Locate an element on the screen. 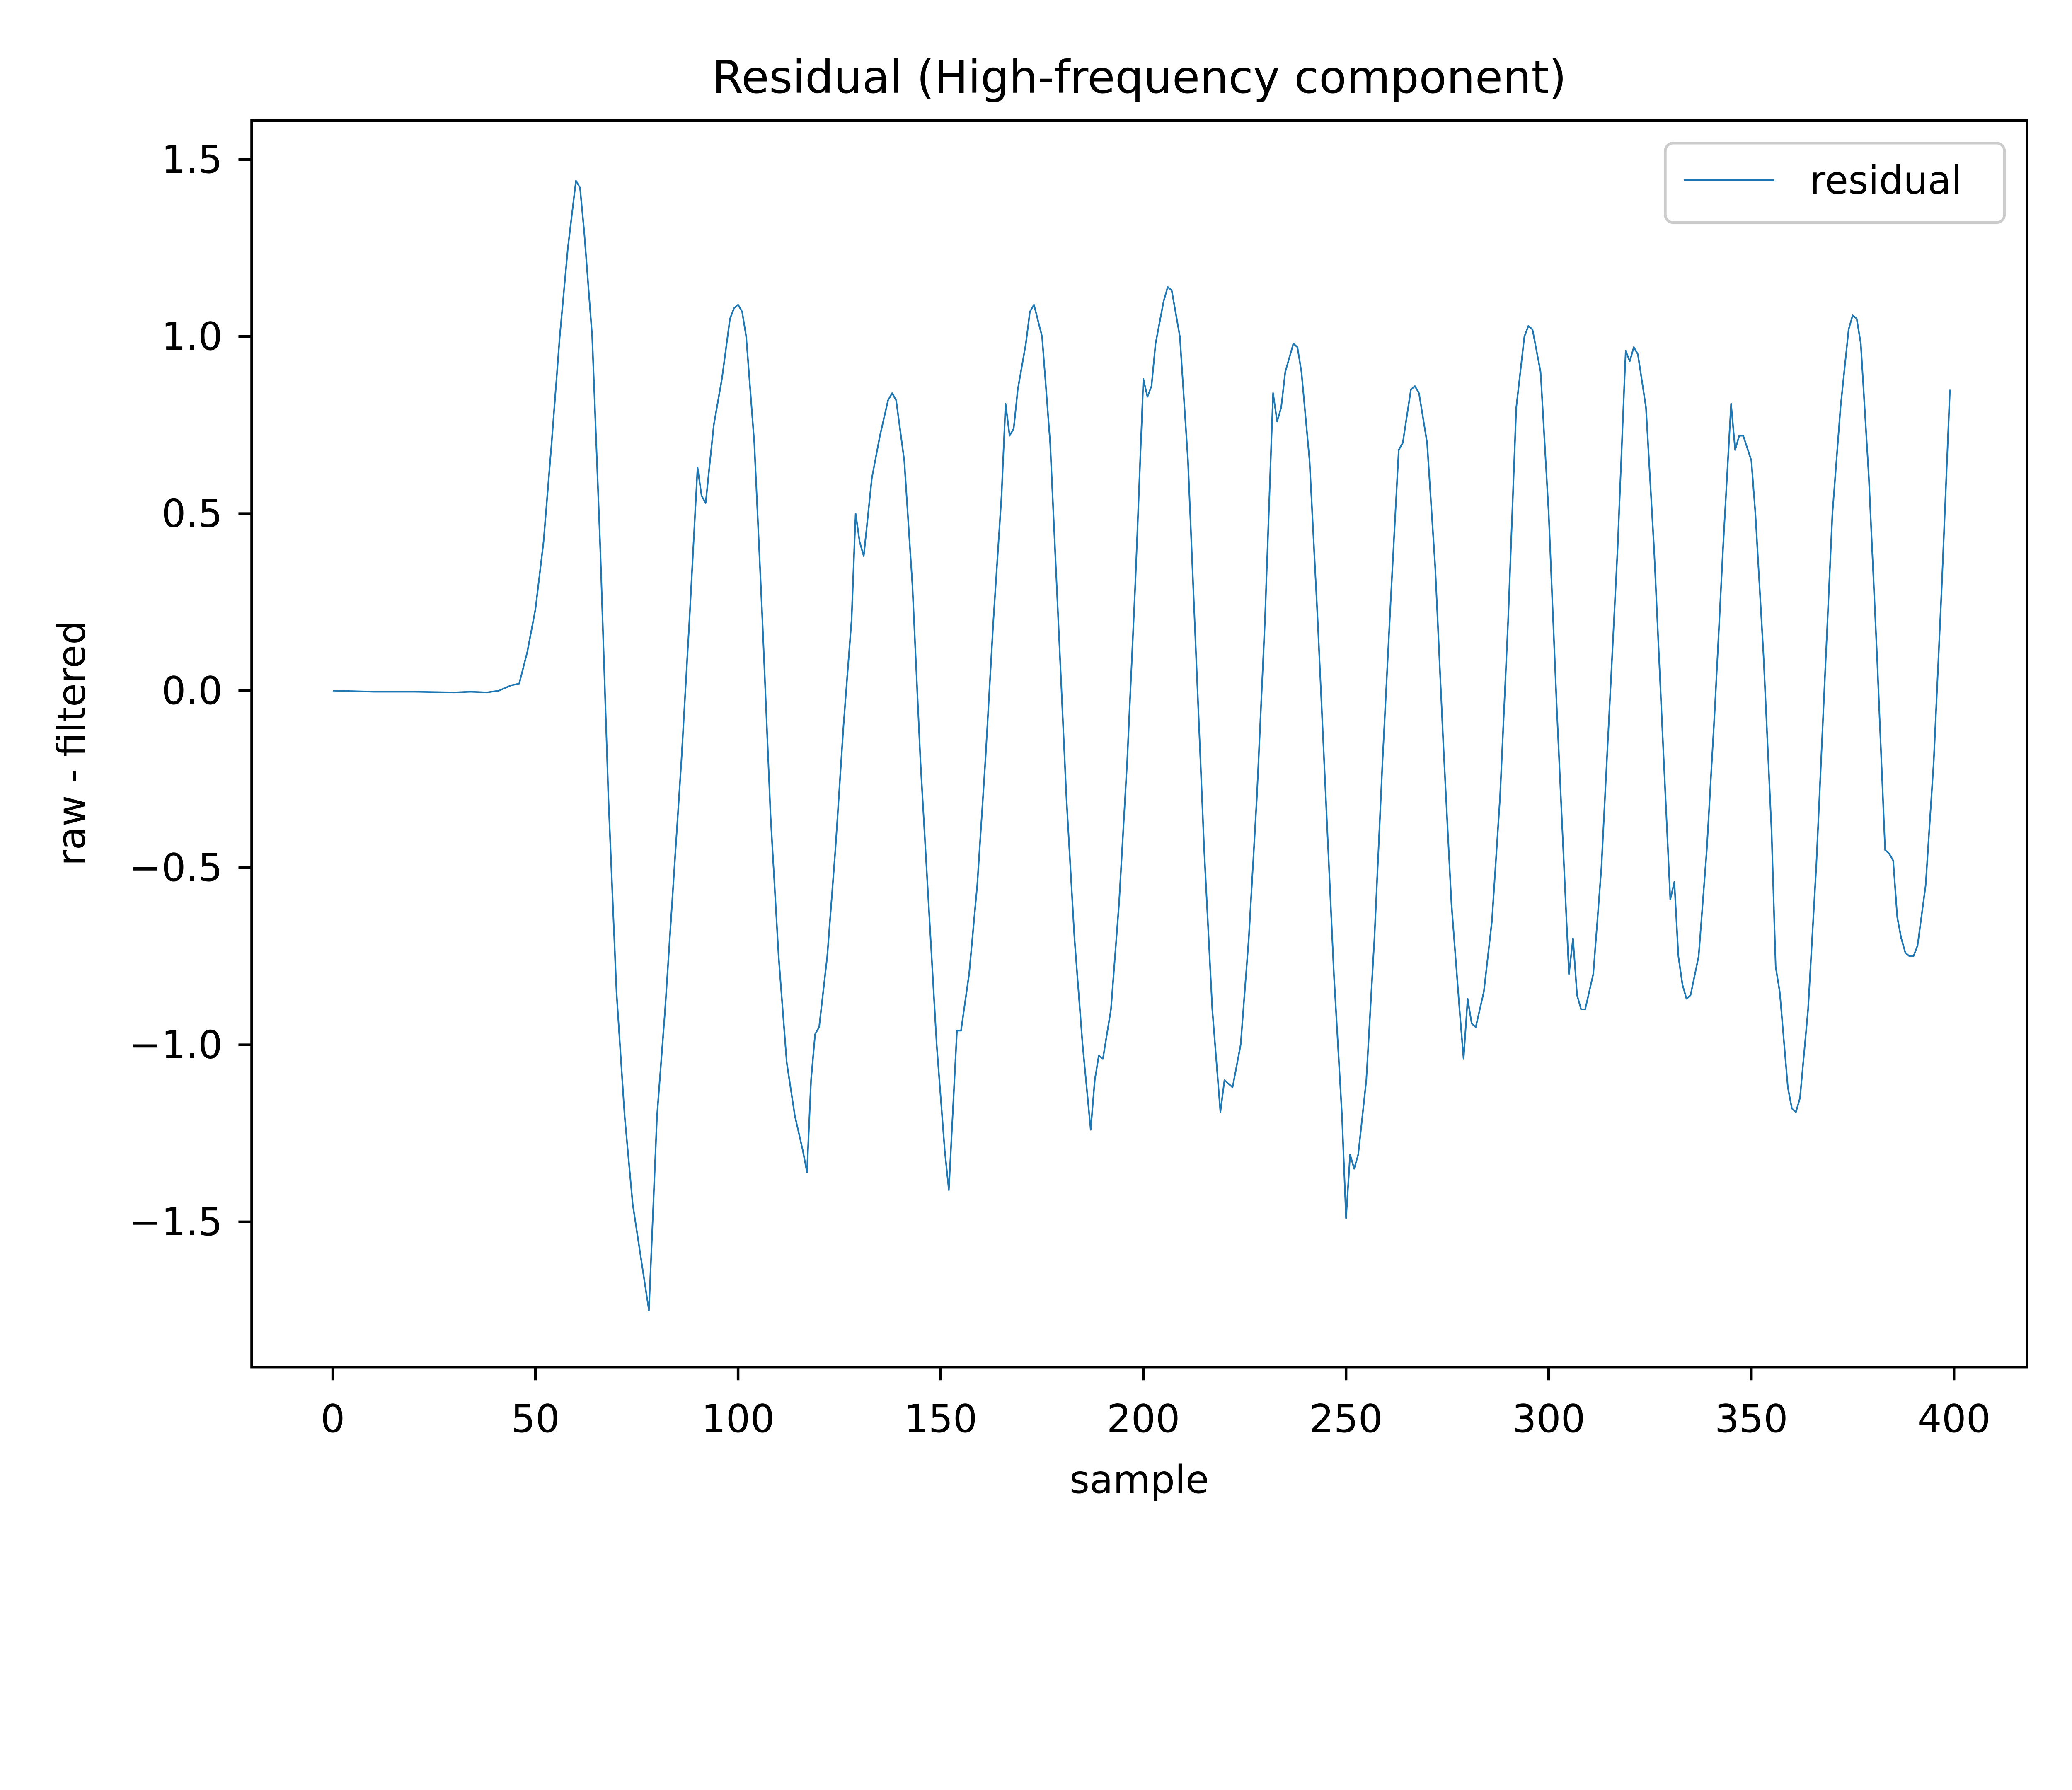 The width and height of the screenshot is (2072, 1790). y-tick-label: 0.5 is located at coordinates (192, 513).